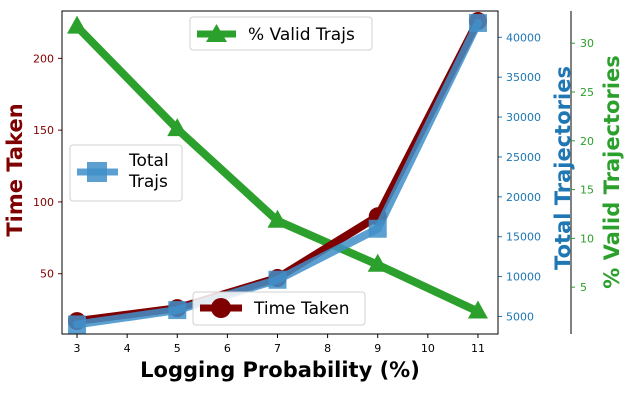 Image resolution: width=631 pixels, height=401 pixels. What do you see at coordinates (523, 37) in the screenshot?
I see `right1-tick-label: 40000` at bounding box center [523, 37].